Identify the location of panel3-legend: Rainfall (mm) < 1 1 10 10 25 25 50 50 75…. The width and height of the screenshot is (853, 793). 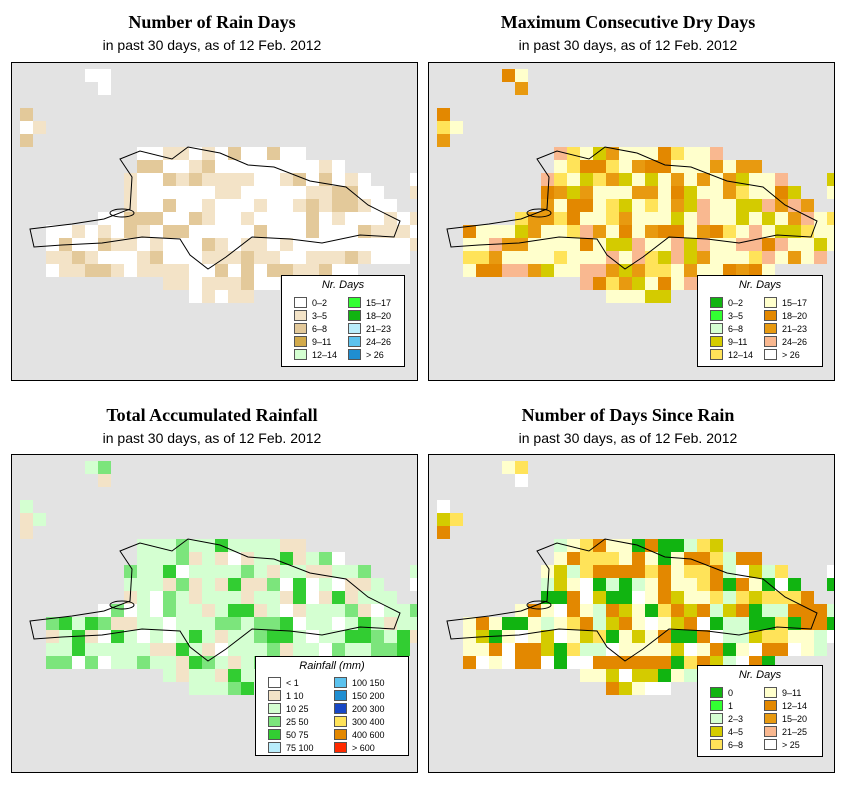
(332, 706).